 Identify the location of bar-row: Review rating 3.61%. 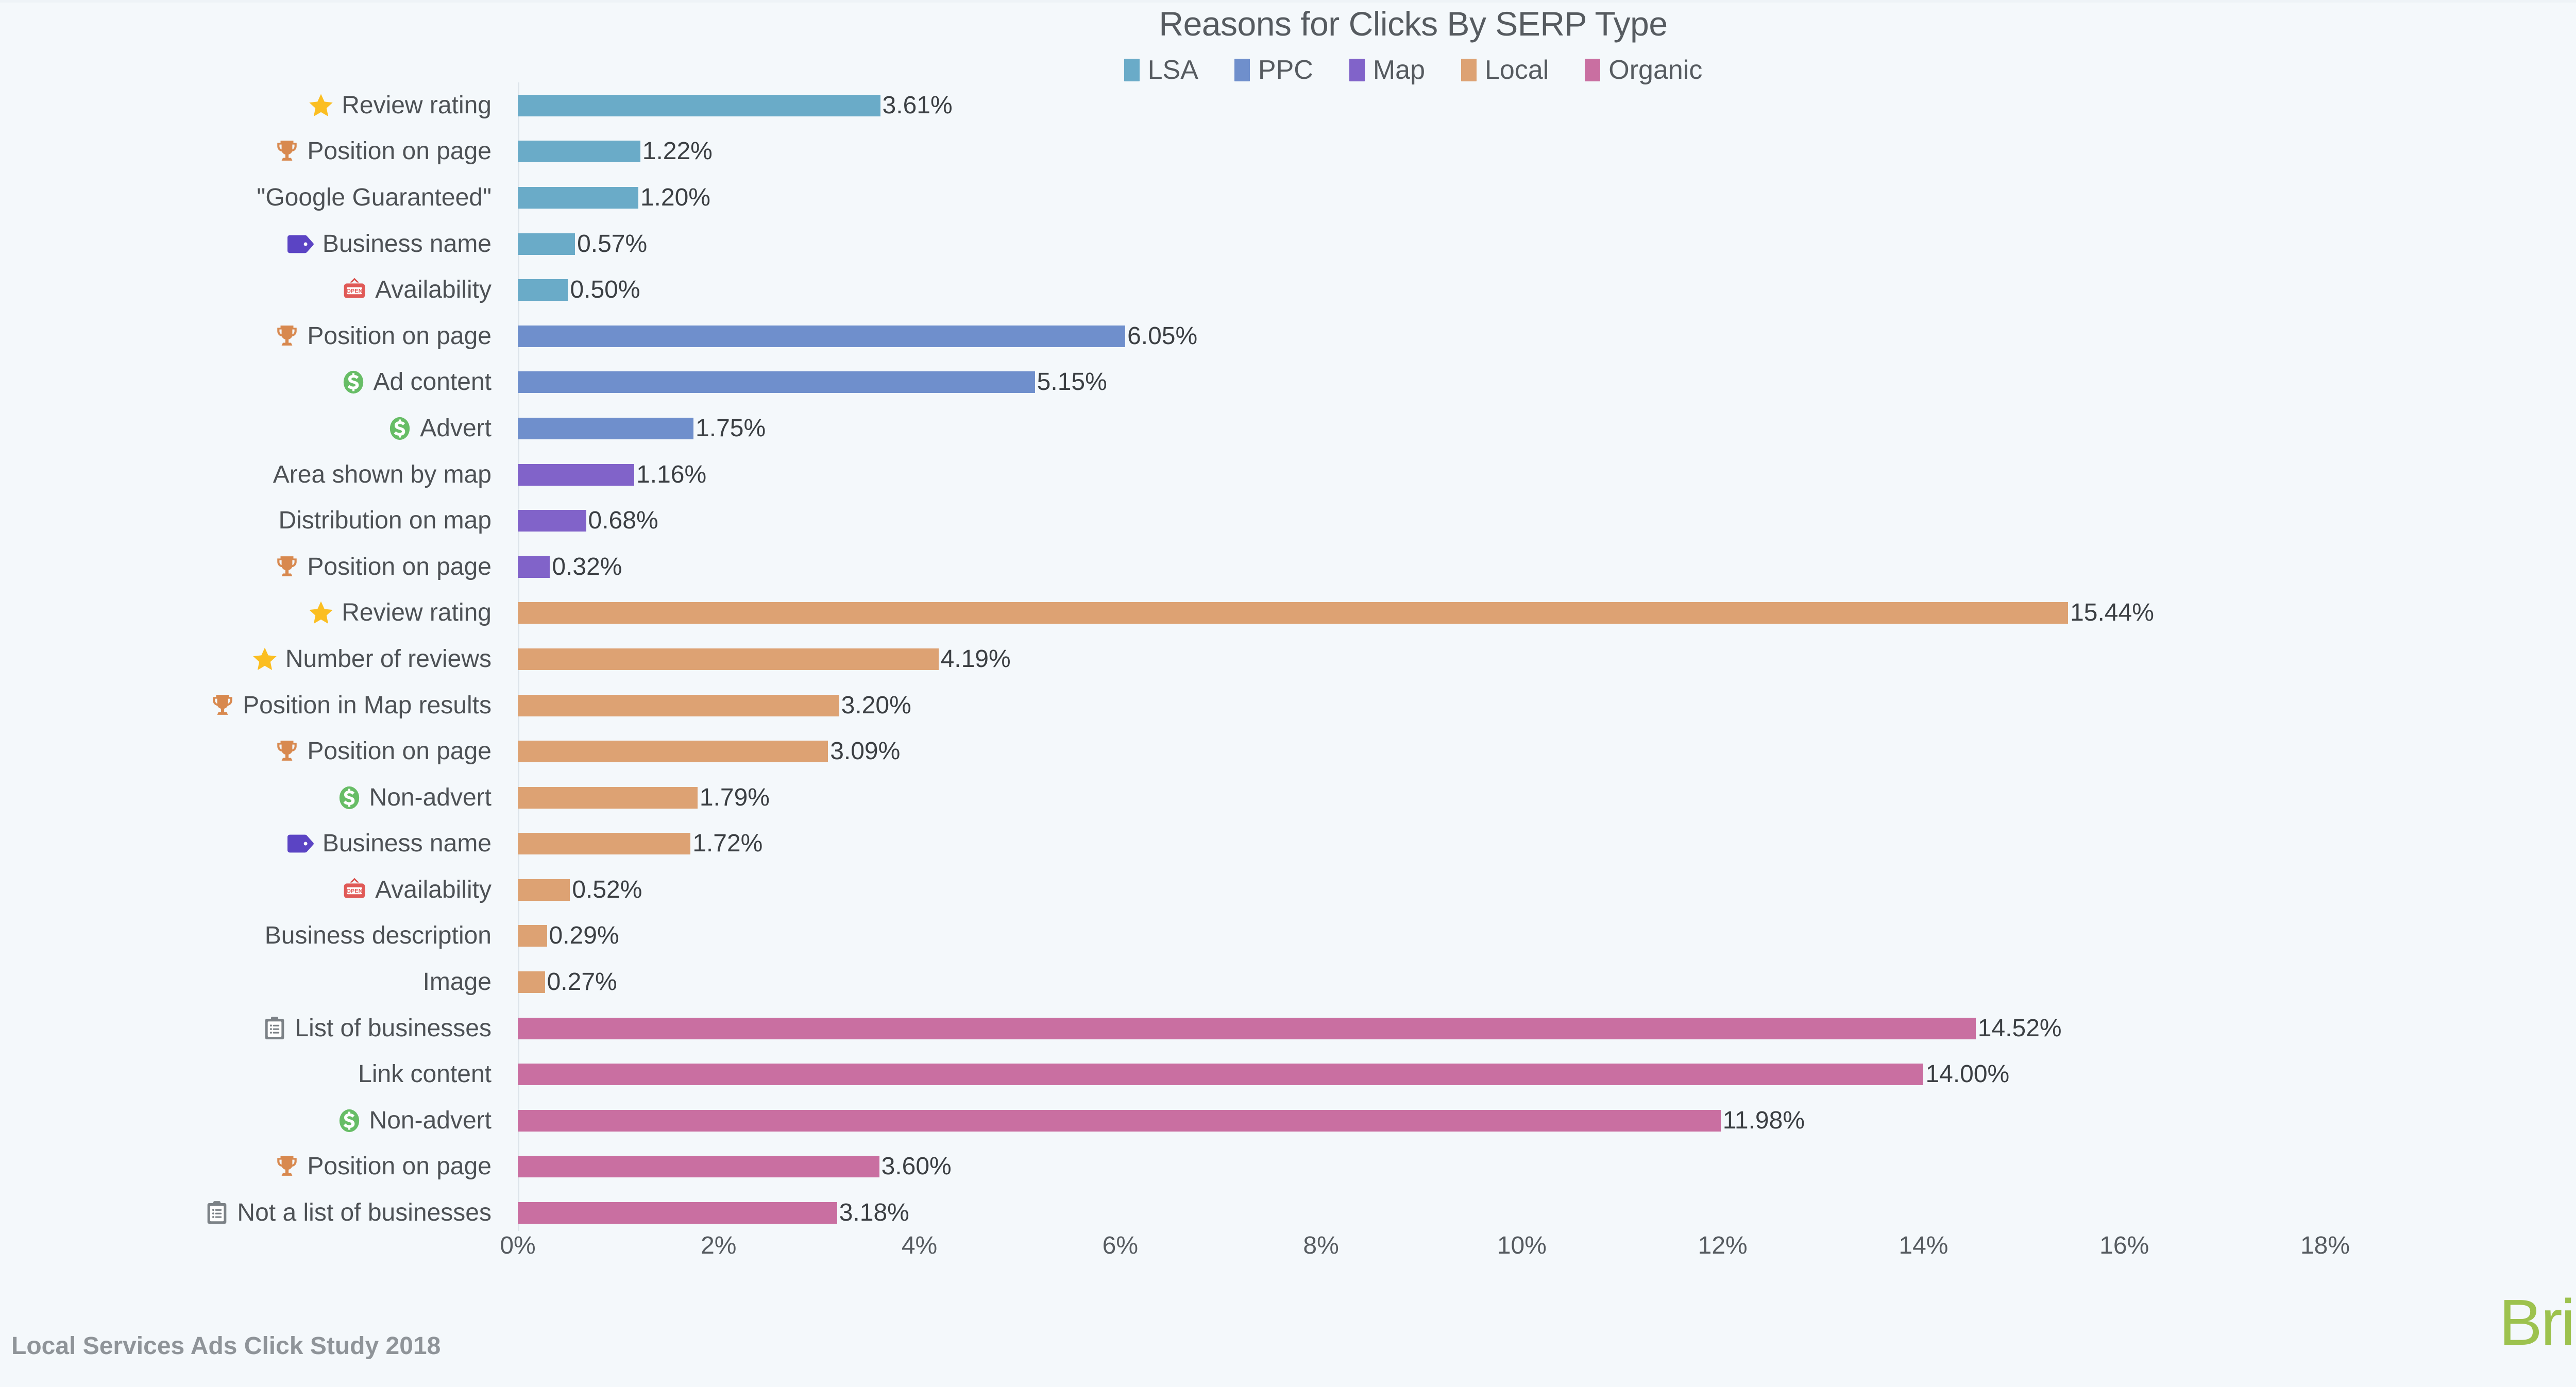
(1288, 105).